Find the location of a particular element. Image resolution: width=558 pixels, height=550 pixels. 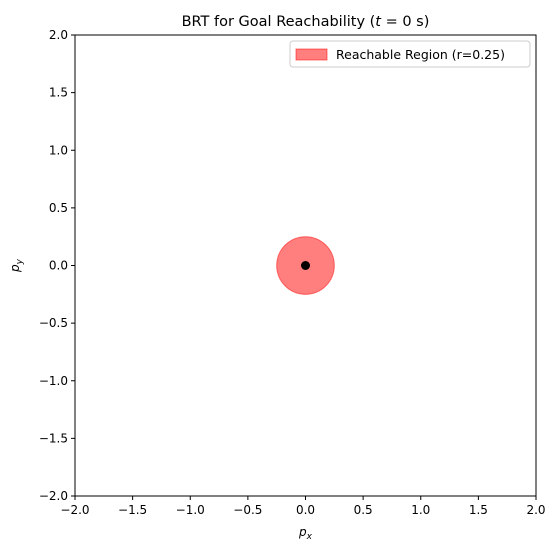

goal-point is located at coordinates (305, 265).